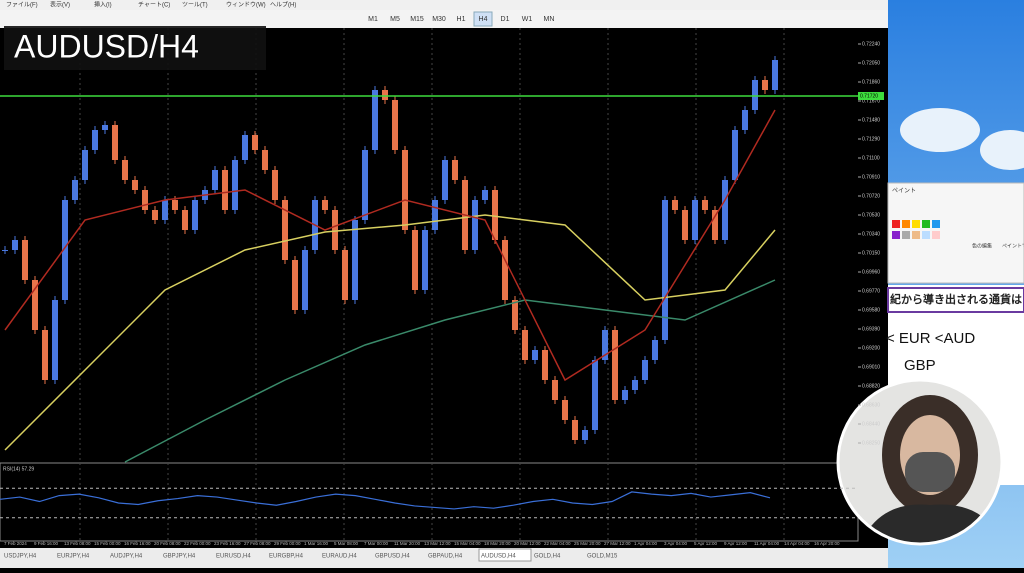 The height and width of the screenshot is (573, 1024). Describe the element at coordinates (461, 19) in the screenshot. I see `timeframe-button: H1` at that location.